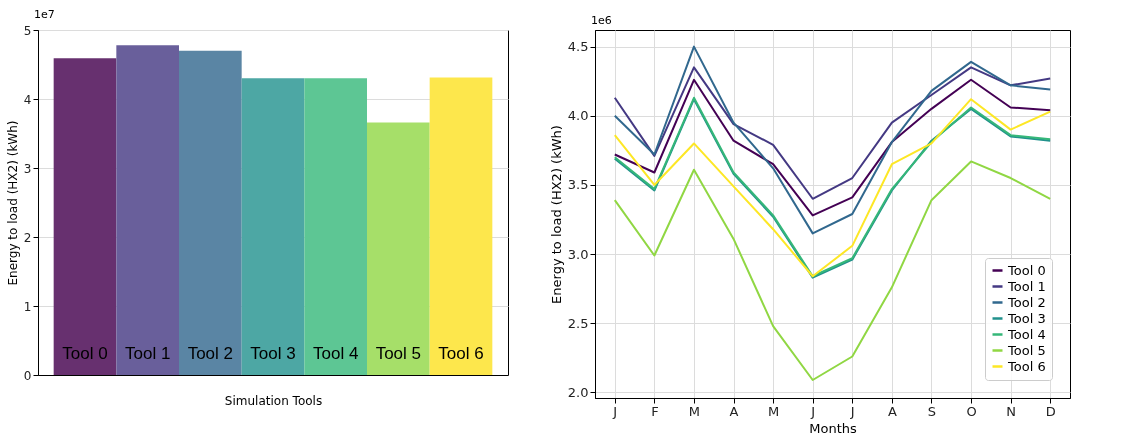 This screenshot has width=1143, height=443. Describe the element at coordinates (971, 411) in the screenshot. I see `x-tick-label: O` at that location.